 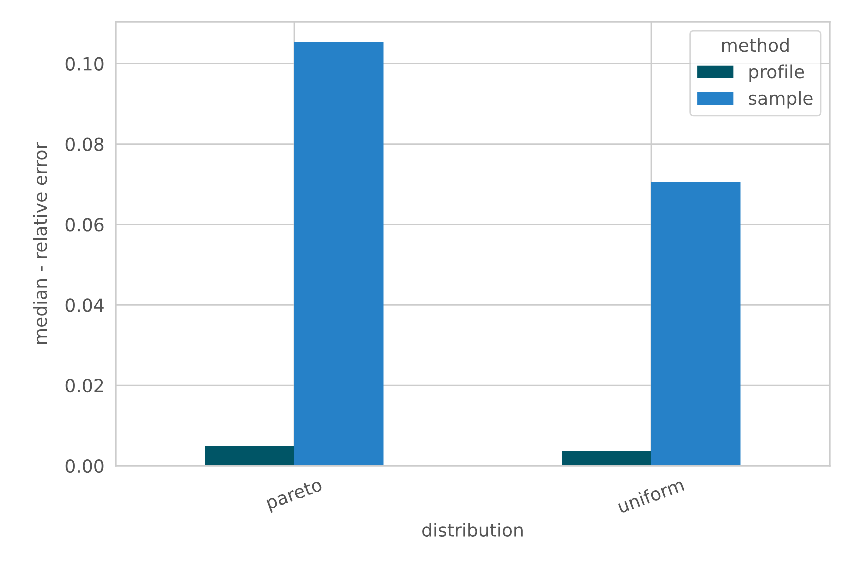 What do you see at coordinates (85, 64) in the screenshot?
I see `y-tick-label: 0.10` at bounding box center [85, 64].